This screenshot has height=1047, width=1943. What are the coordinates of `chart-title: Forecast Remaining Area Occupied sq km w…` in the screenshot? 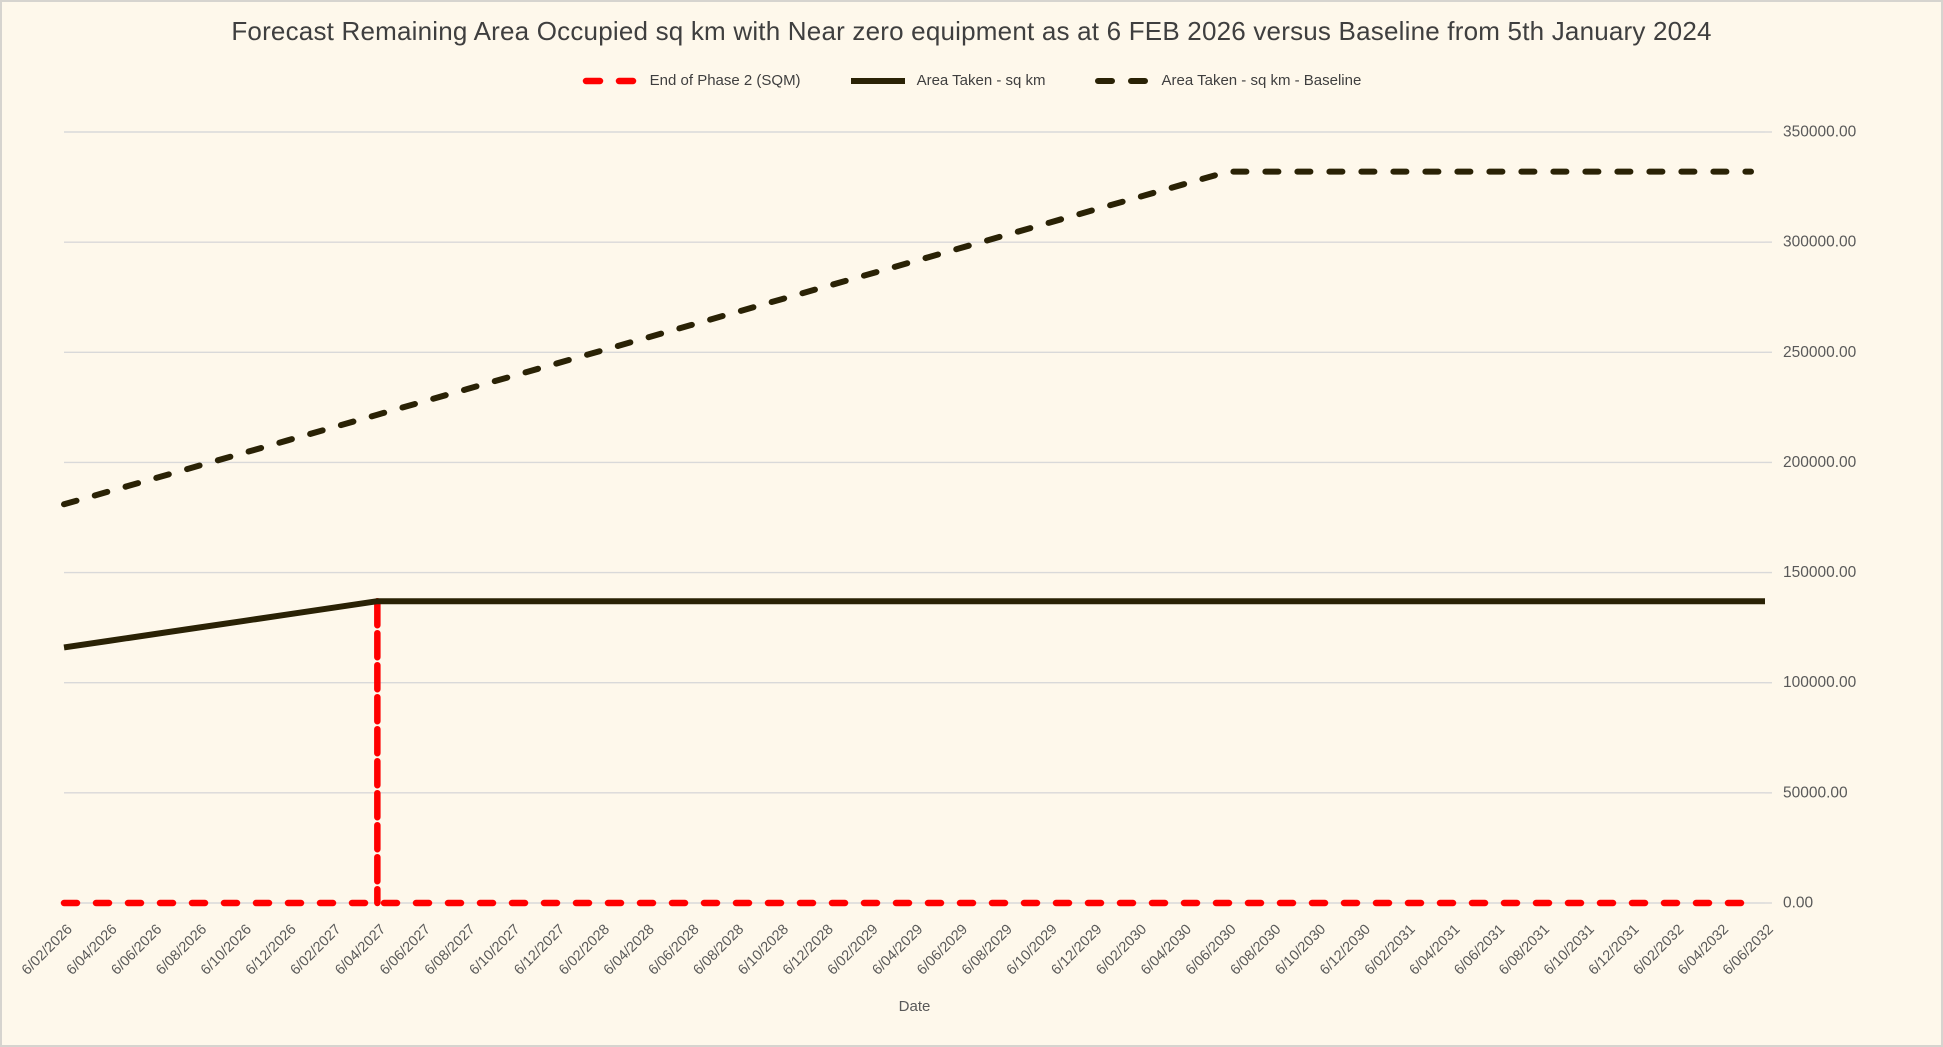 It's located at (971, 31).